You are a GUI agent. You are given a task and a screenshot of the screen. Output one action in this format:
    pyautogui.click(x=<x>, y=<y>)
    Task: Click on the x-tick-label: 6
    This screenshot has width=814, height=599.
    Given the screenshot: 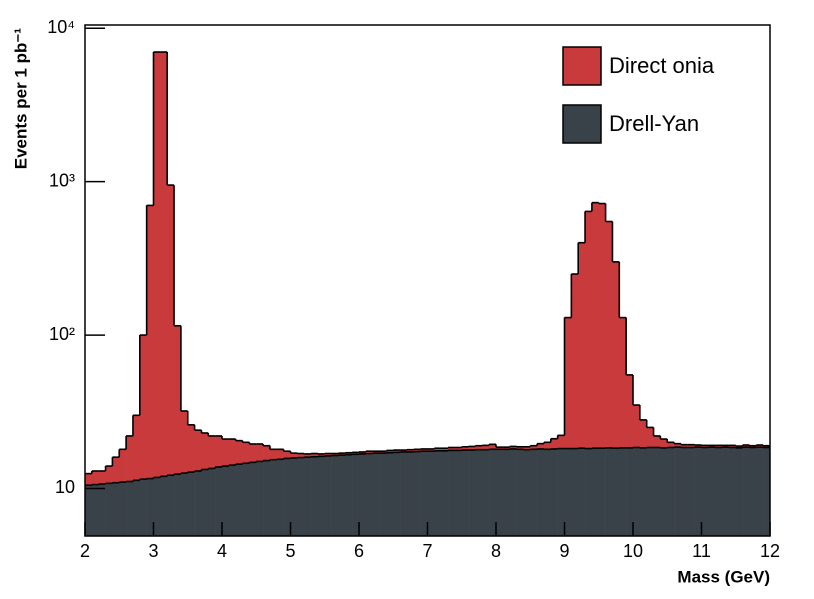 What is the action you would take?
    pyautogui.click(x=359, y=551)
    